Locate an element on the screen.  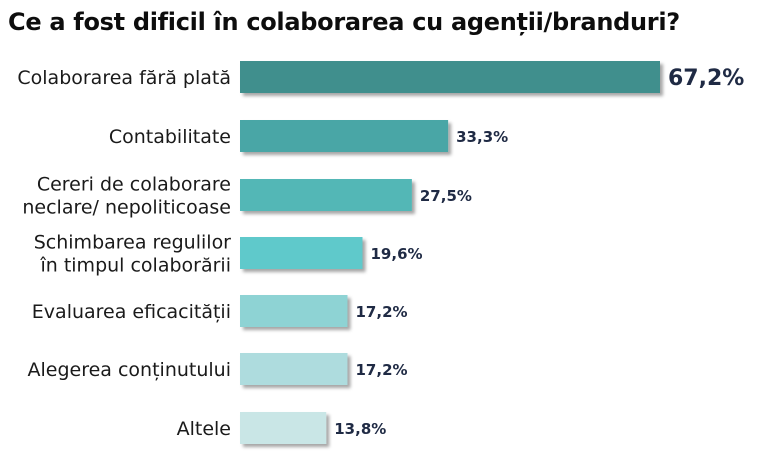
category-label-line: Colaborarea fără plată is located at coordinates (124, 78).